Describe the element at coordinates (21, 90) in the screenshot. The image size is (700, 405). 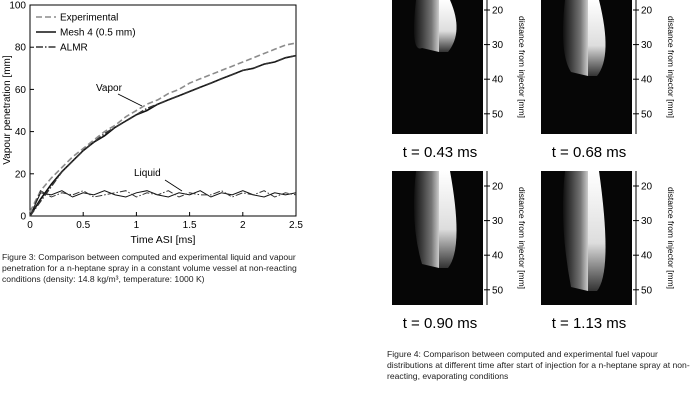
I see `y-tick-label: 60` at that location.